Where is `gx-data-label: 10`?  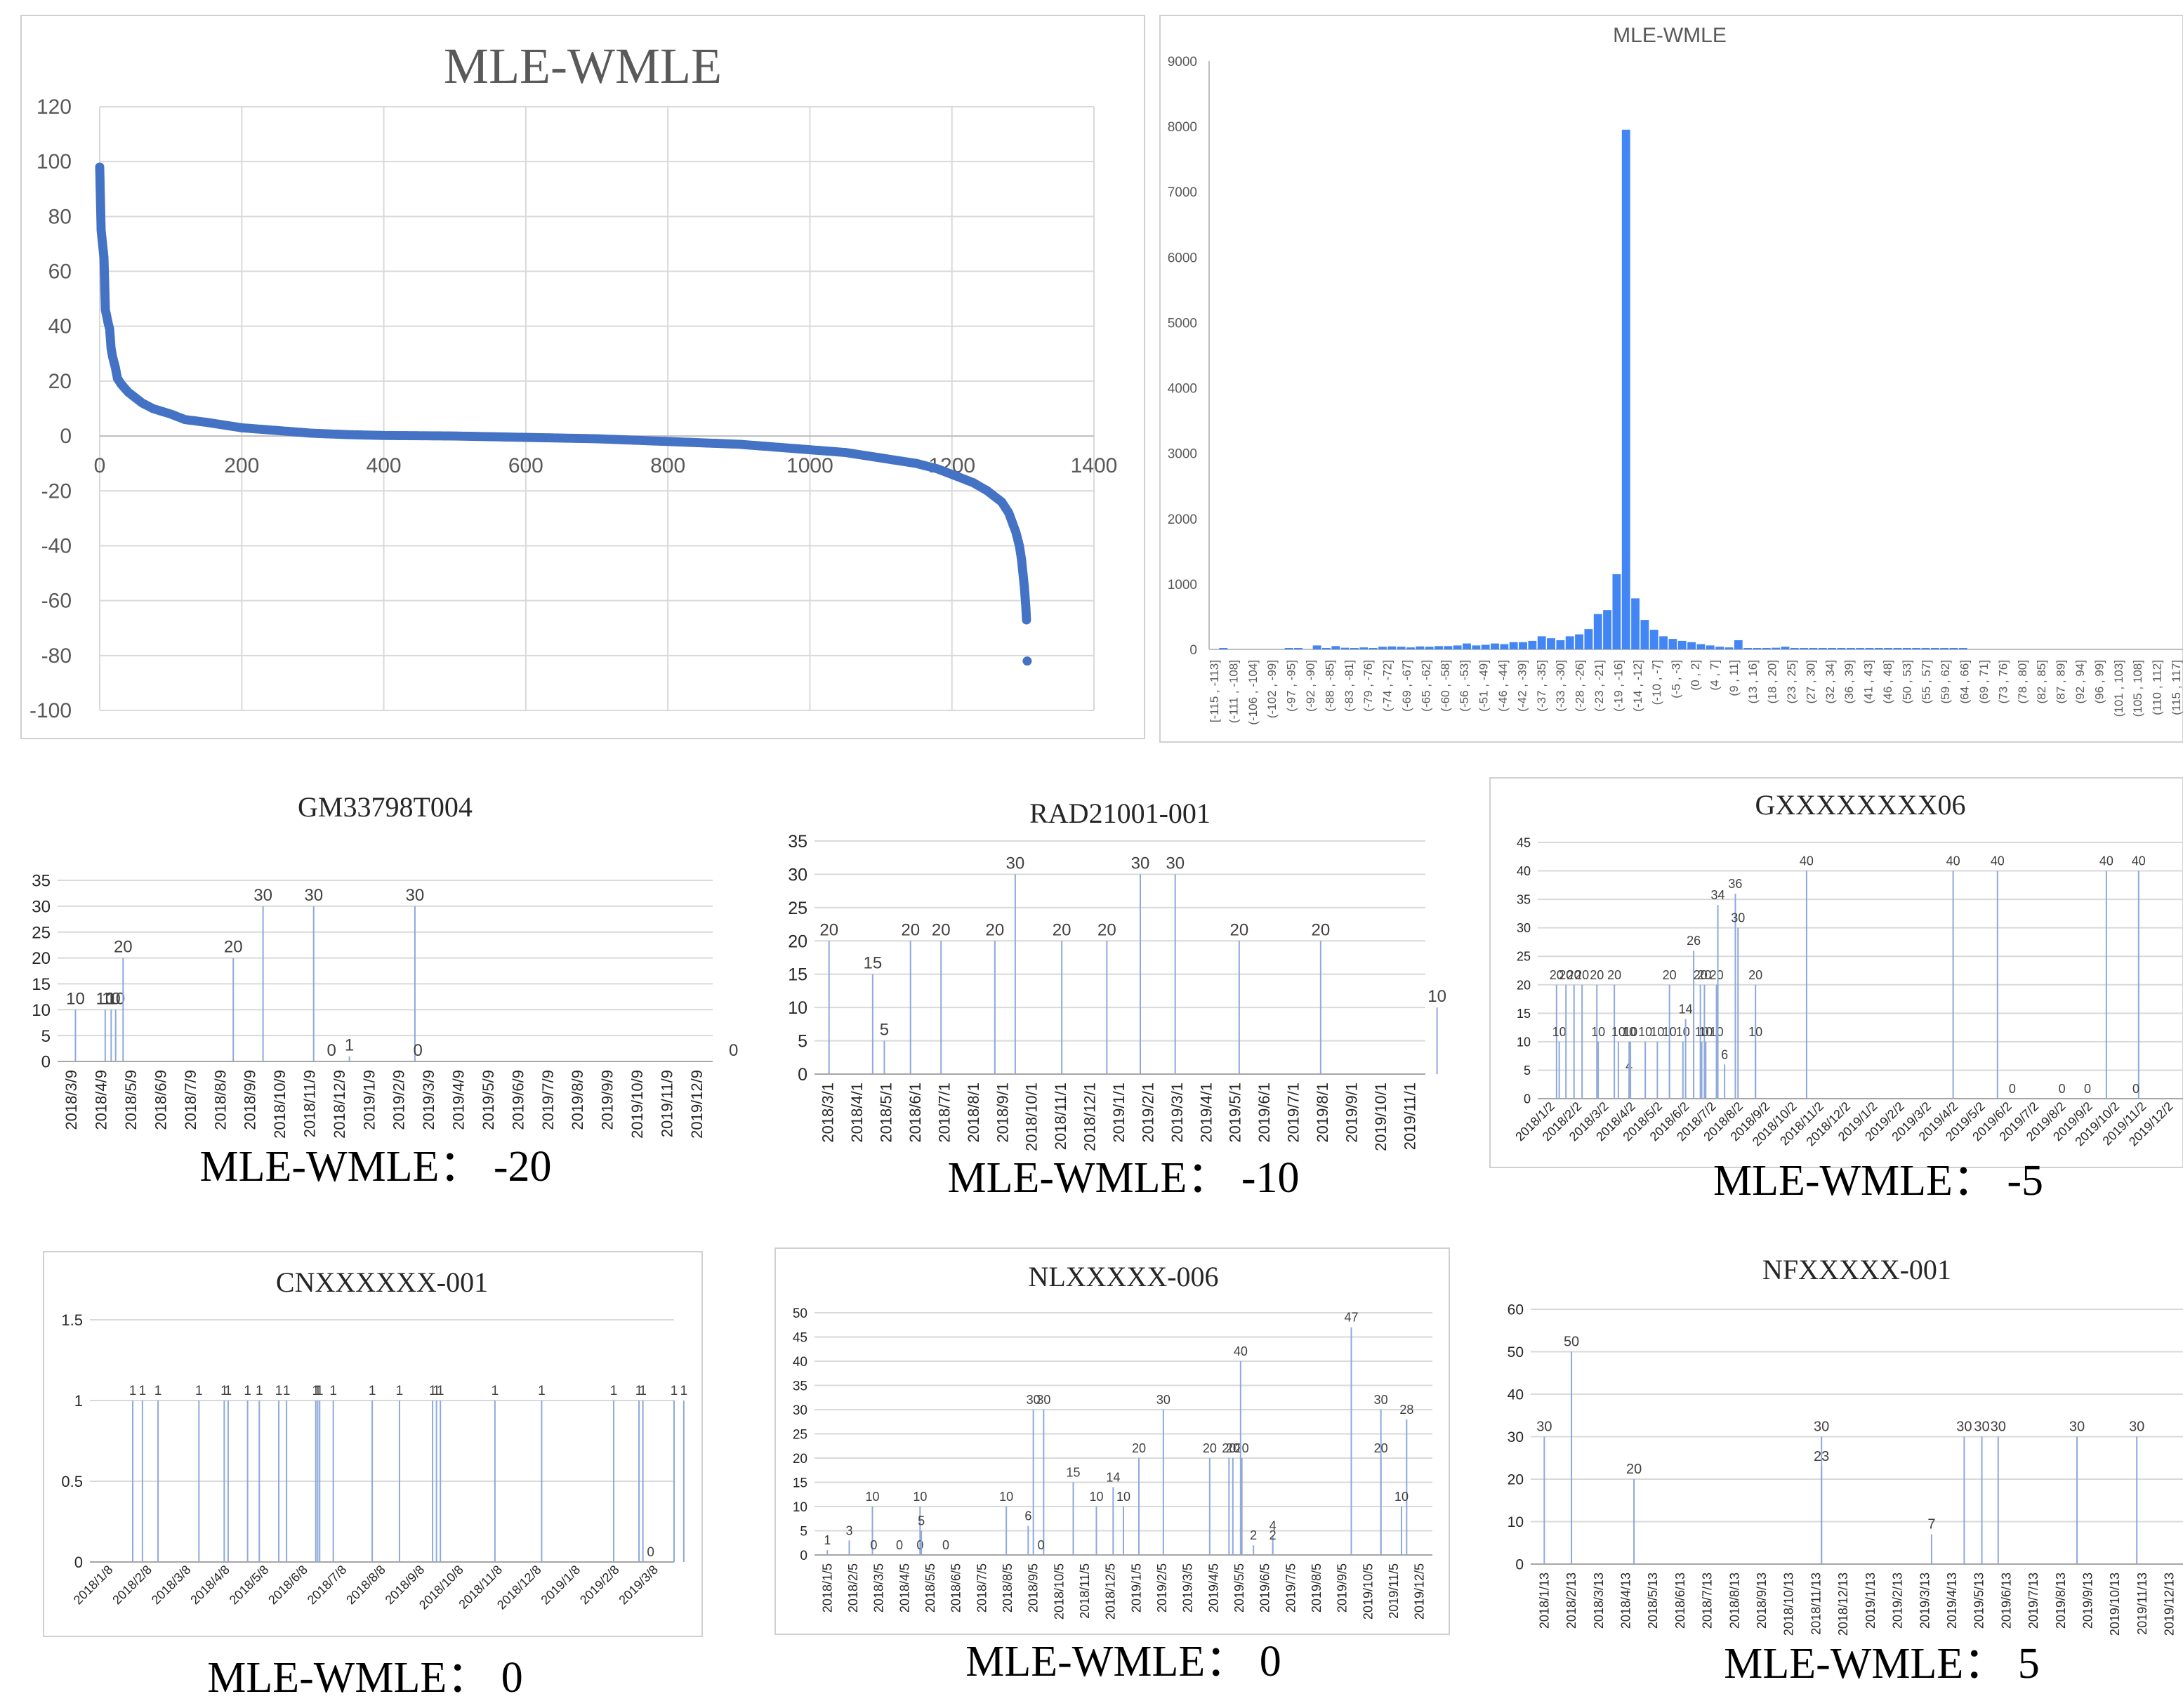
gx-data-label: 10 is located at coordinates (1717, 1032).